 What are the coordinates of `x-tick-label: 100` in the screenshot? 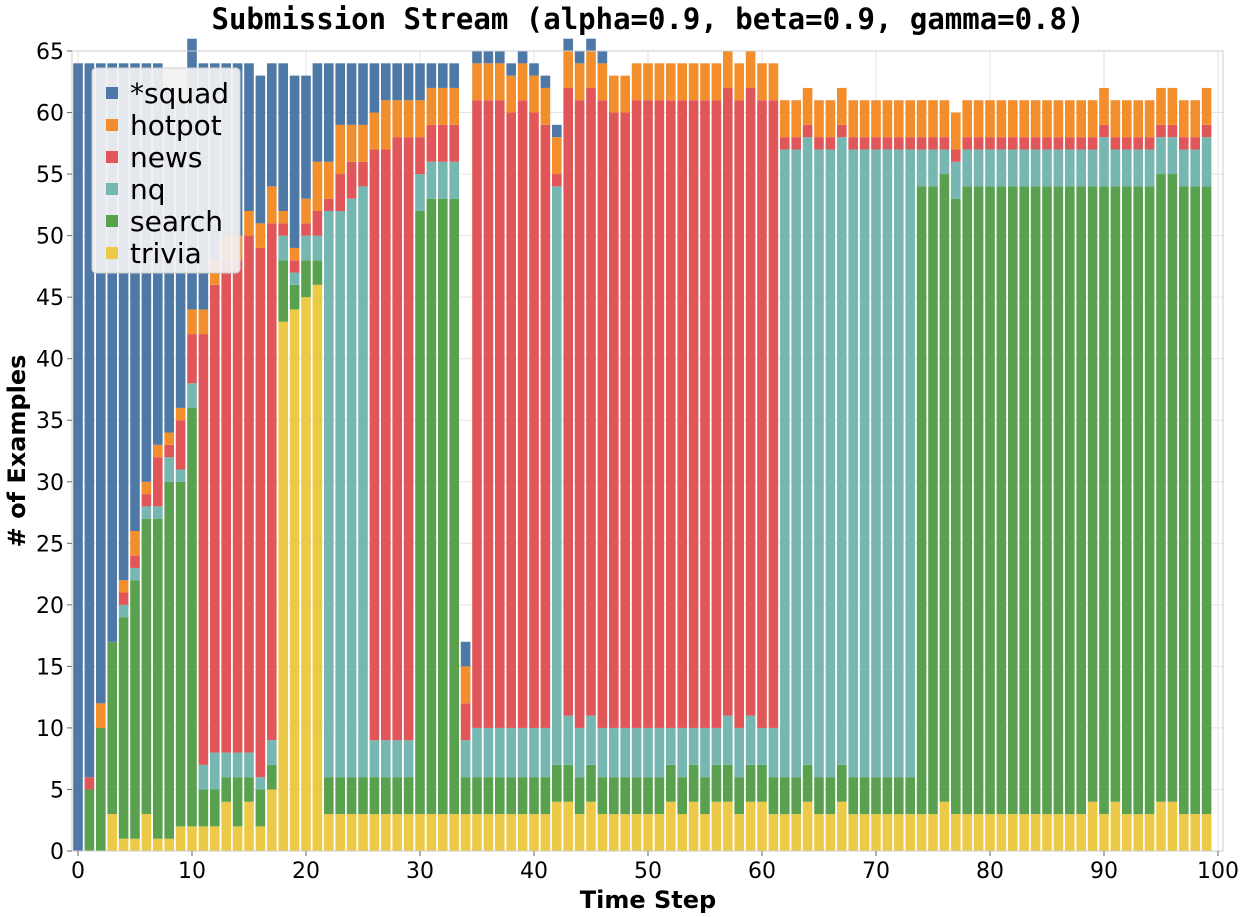 It's located at (1218, 871).